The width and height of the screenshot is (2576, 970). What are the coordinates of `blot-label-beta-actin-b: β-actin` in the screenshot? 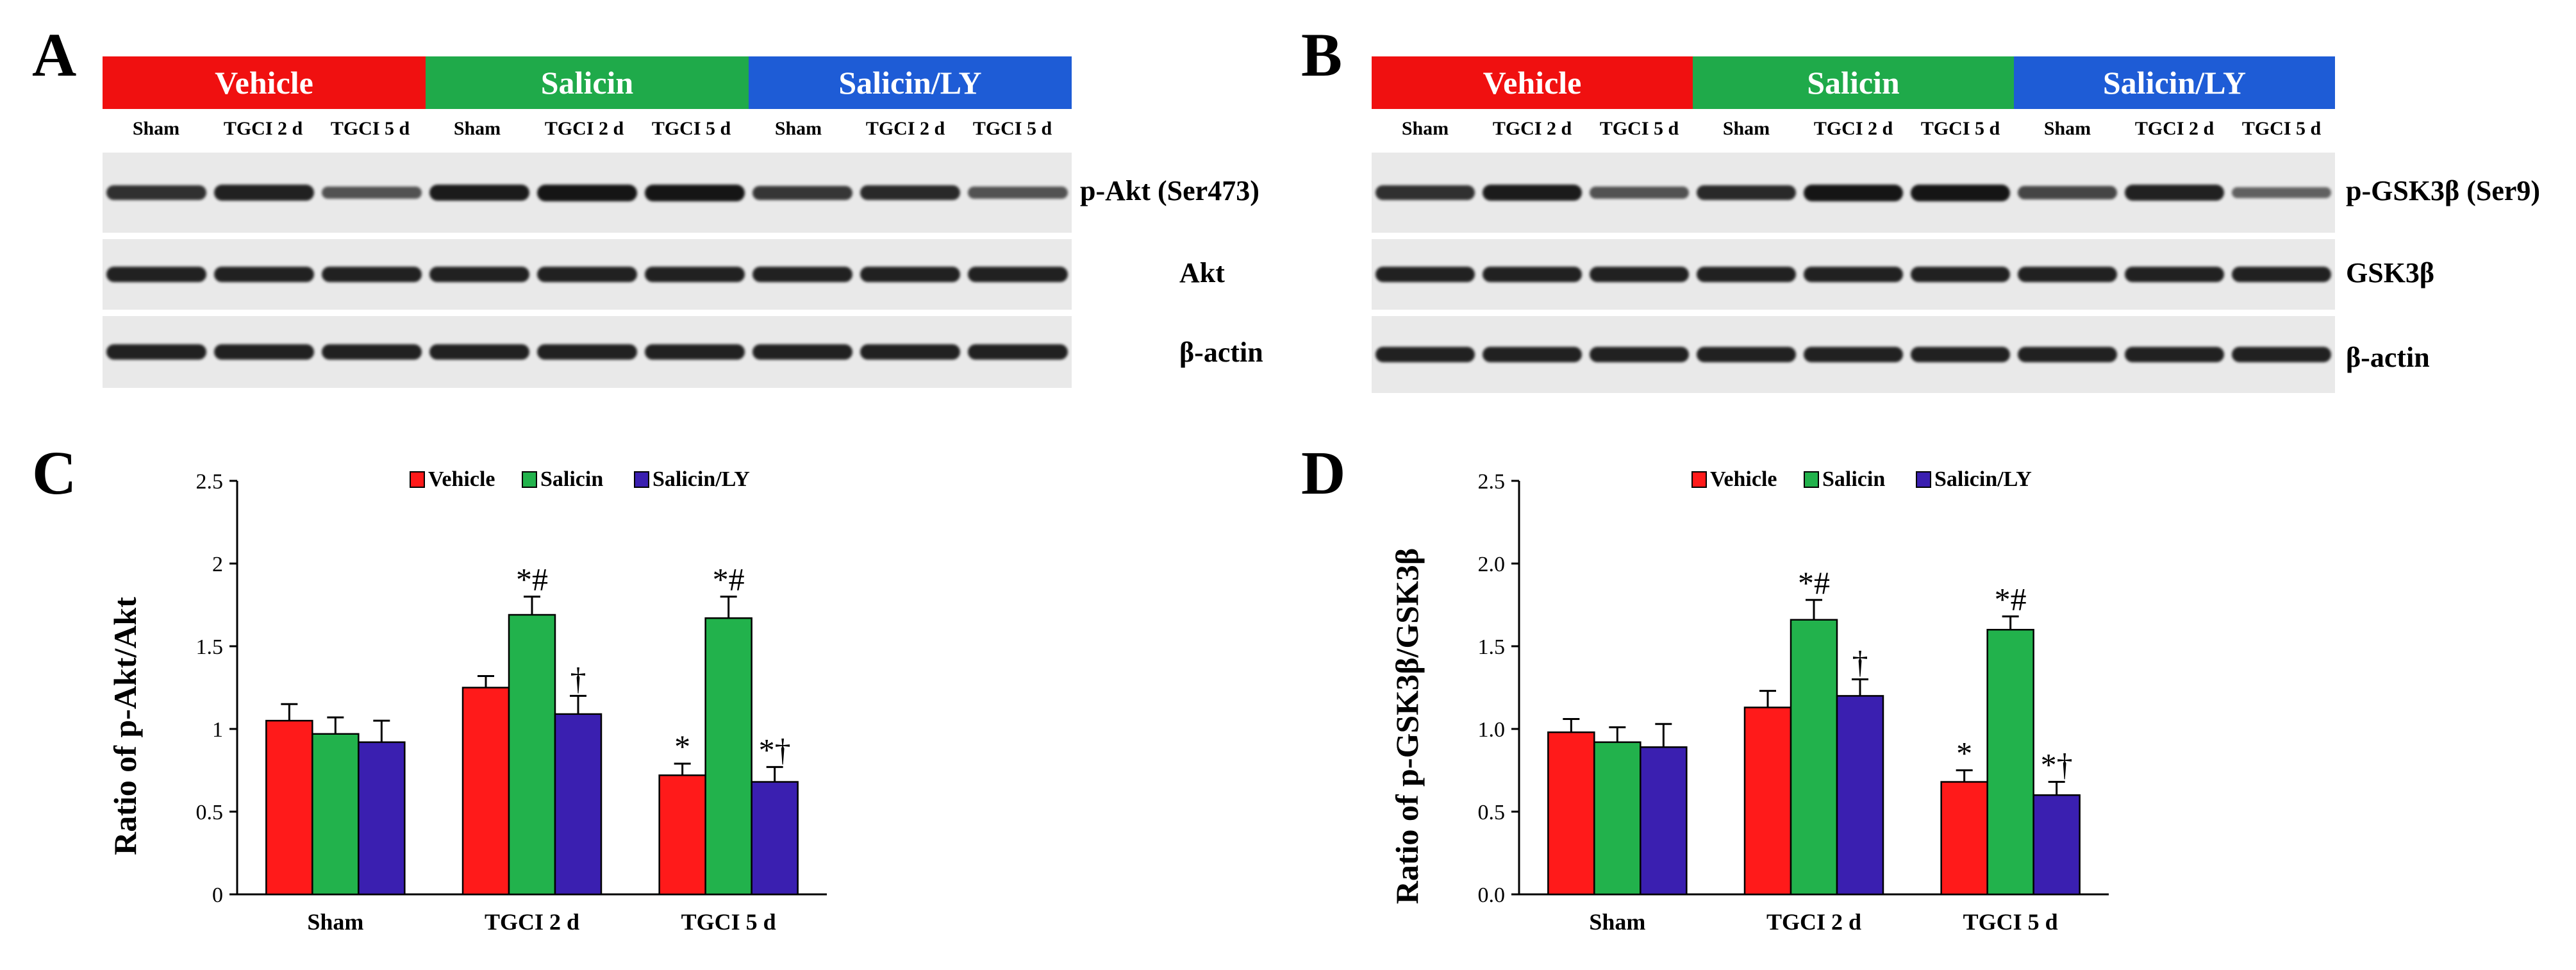 It's located at (2388, 357).